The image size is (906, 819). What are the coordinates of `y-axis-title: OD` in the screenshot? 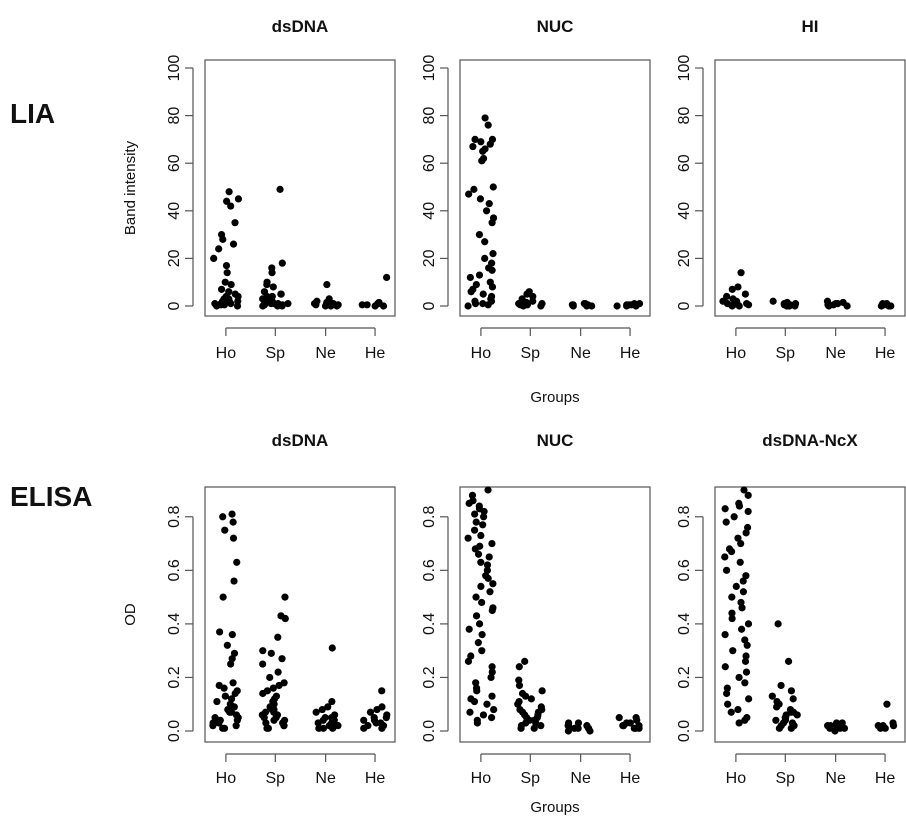 It's located at (130, 614).